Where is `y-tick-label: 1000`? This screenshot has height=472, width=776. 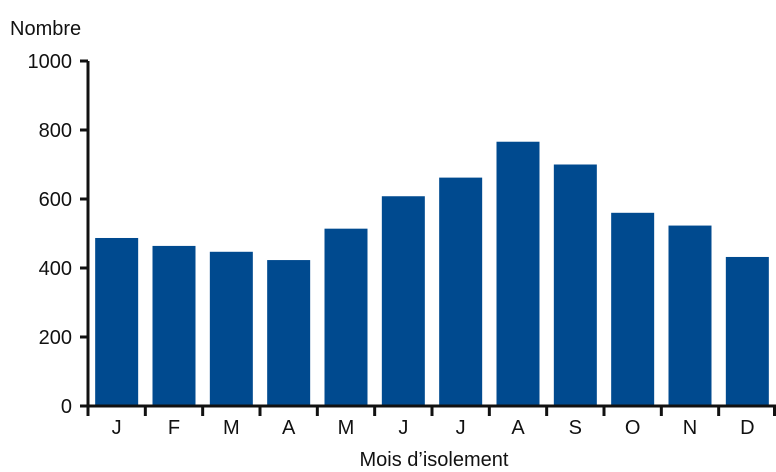
y-tick-label: 1000 is located at coordinates (50, 62).